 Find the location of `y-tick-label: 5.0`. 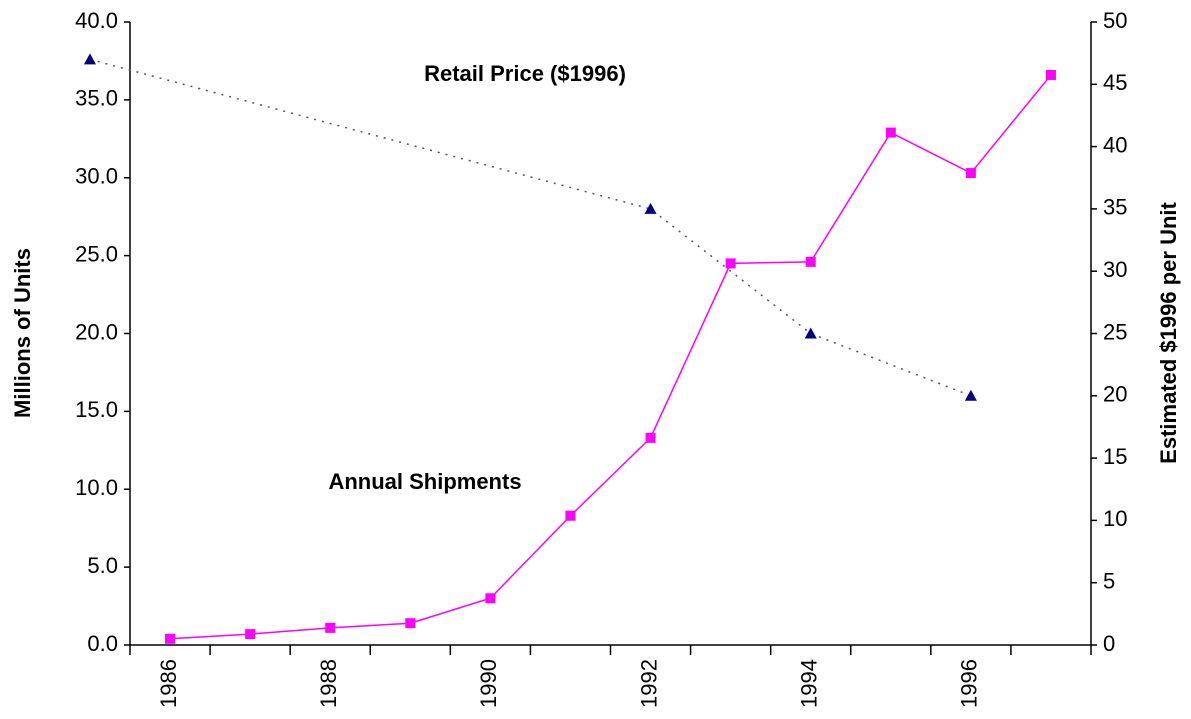

y-tick-label: 5.0 is located at coordinates (102, 565).